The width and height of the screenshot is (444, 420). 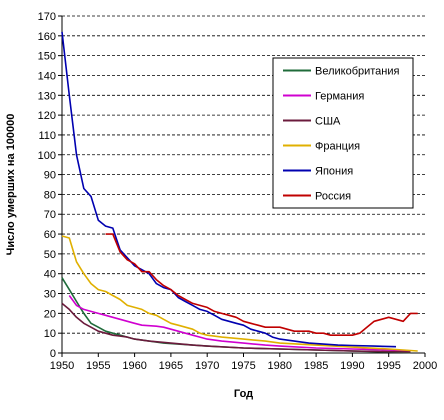 I want to click on x-tick-label: 1965, so click(x=171, y=366).